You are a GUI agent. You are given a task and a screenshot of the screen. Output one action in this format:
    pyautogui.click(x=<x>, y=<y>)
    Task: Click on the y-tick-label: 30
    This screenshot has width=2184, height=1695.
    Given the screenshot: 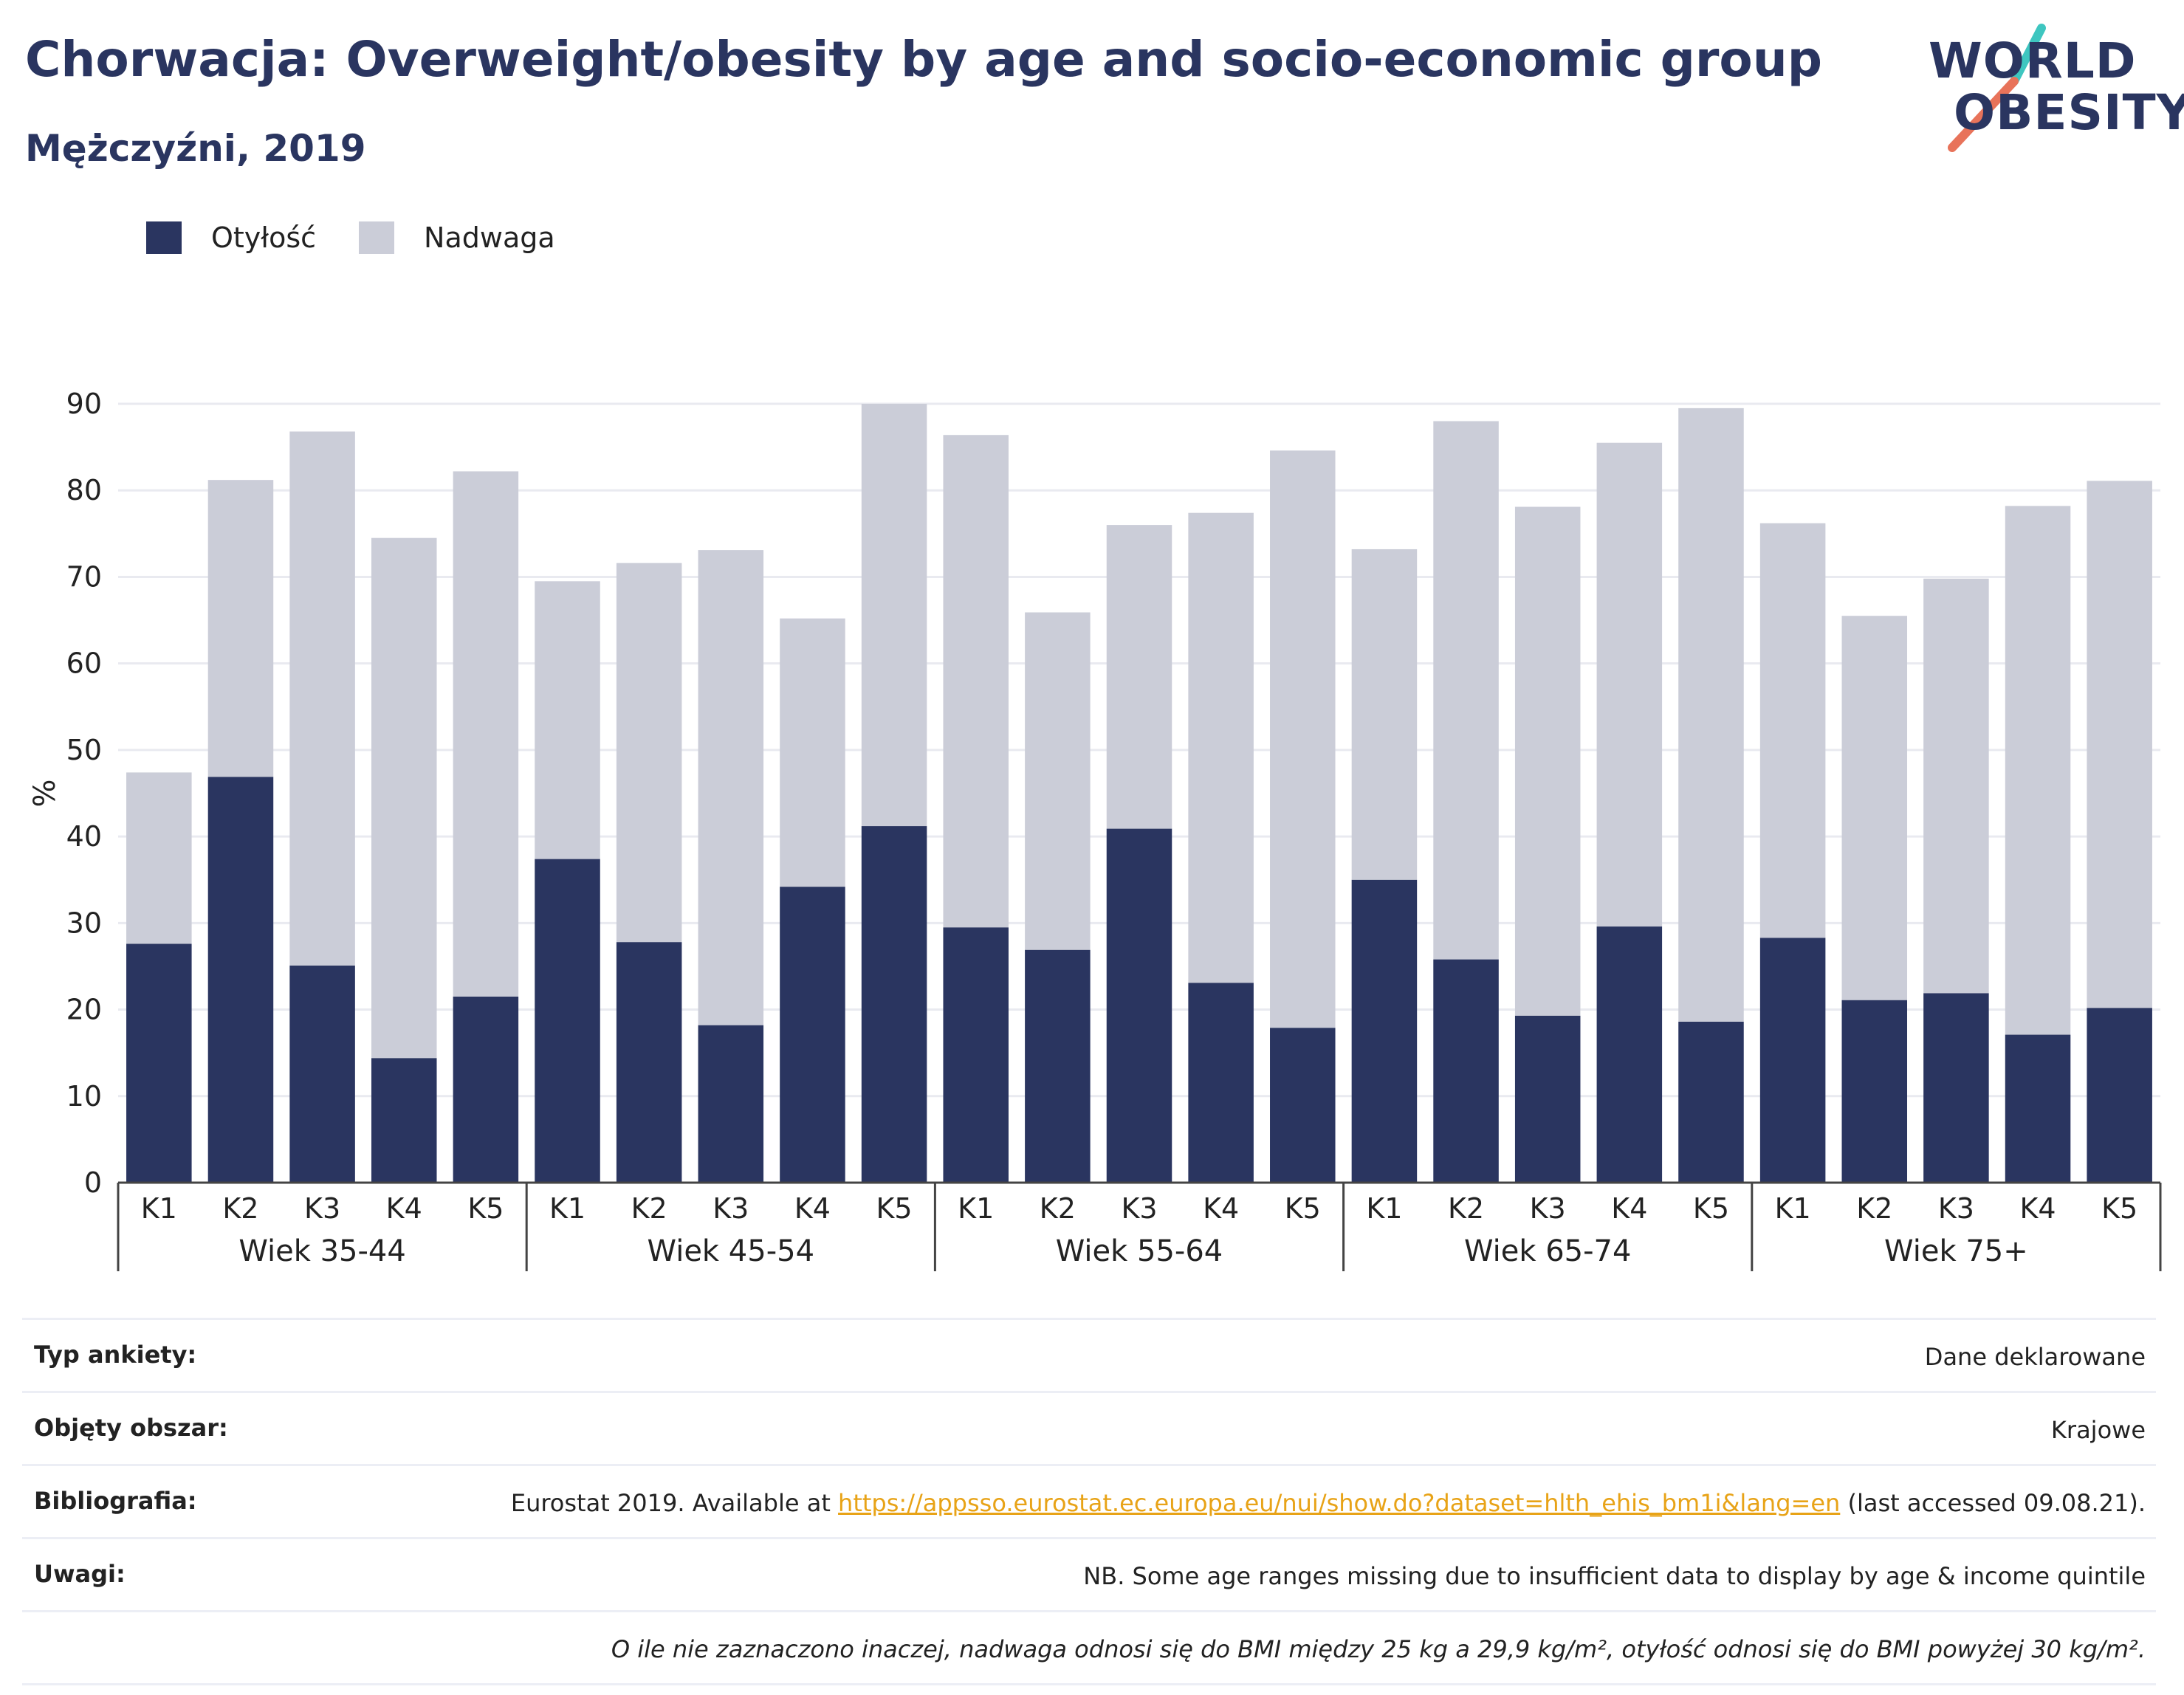 What is the action you would take?
    pyautogui.click(x=84, y=923)
    